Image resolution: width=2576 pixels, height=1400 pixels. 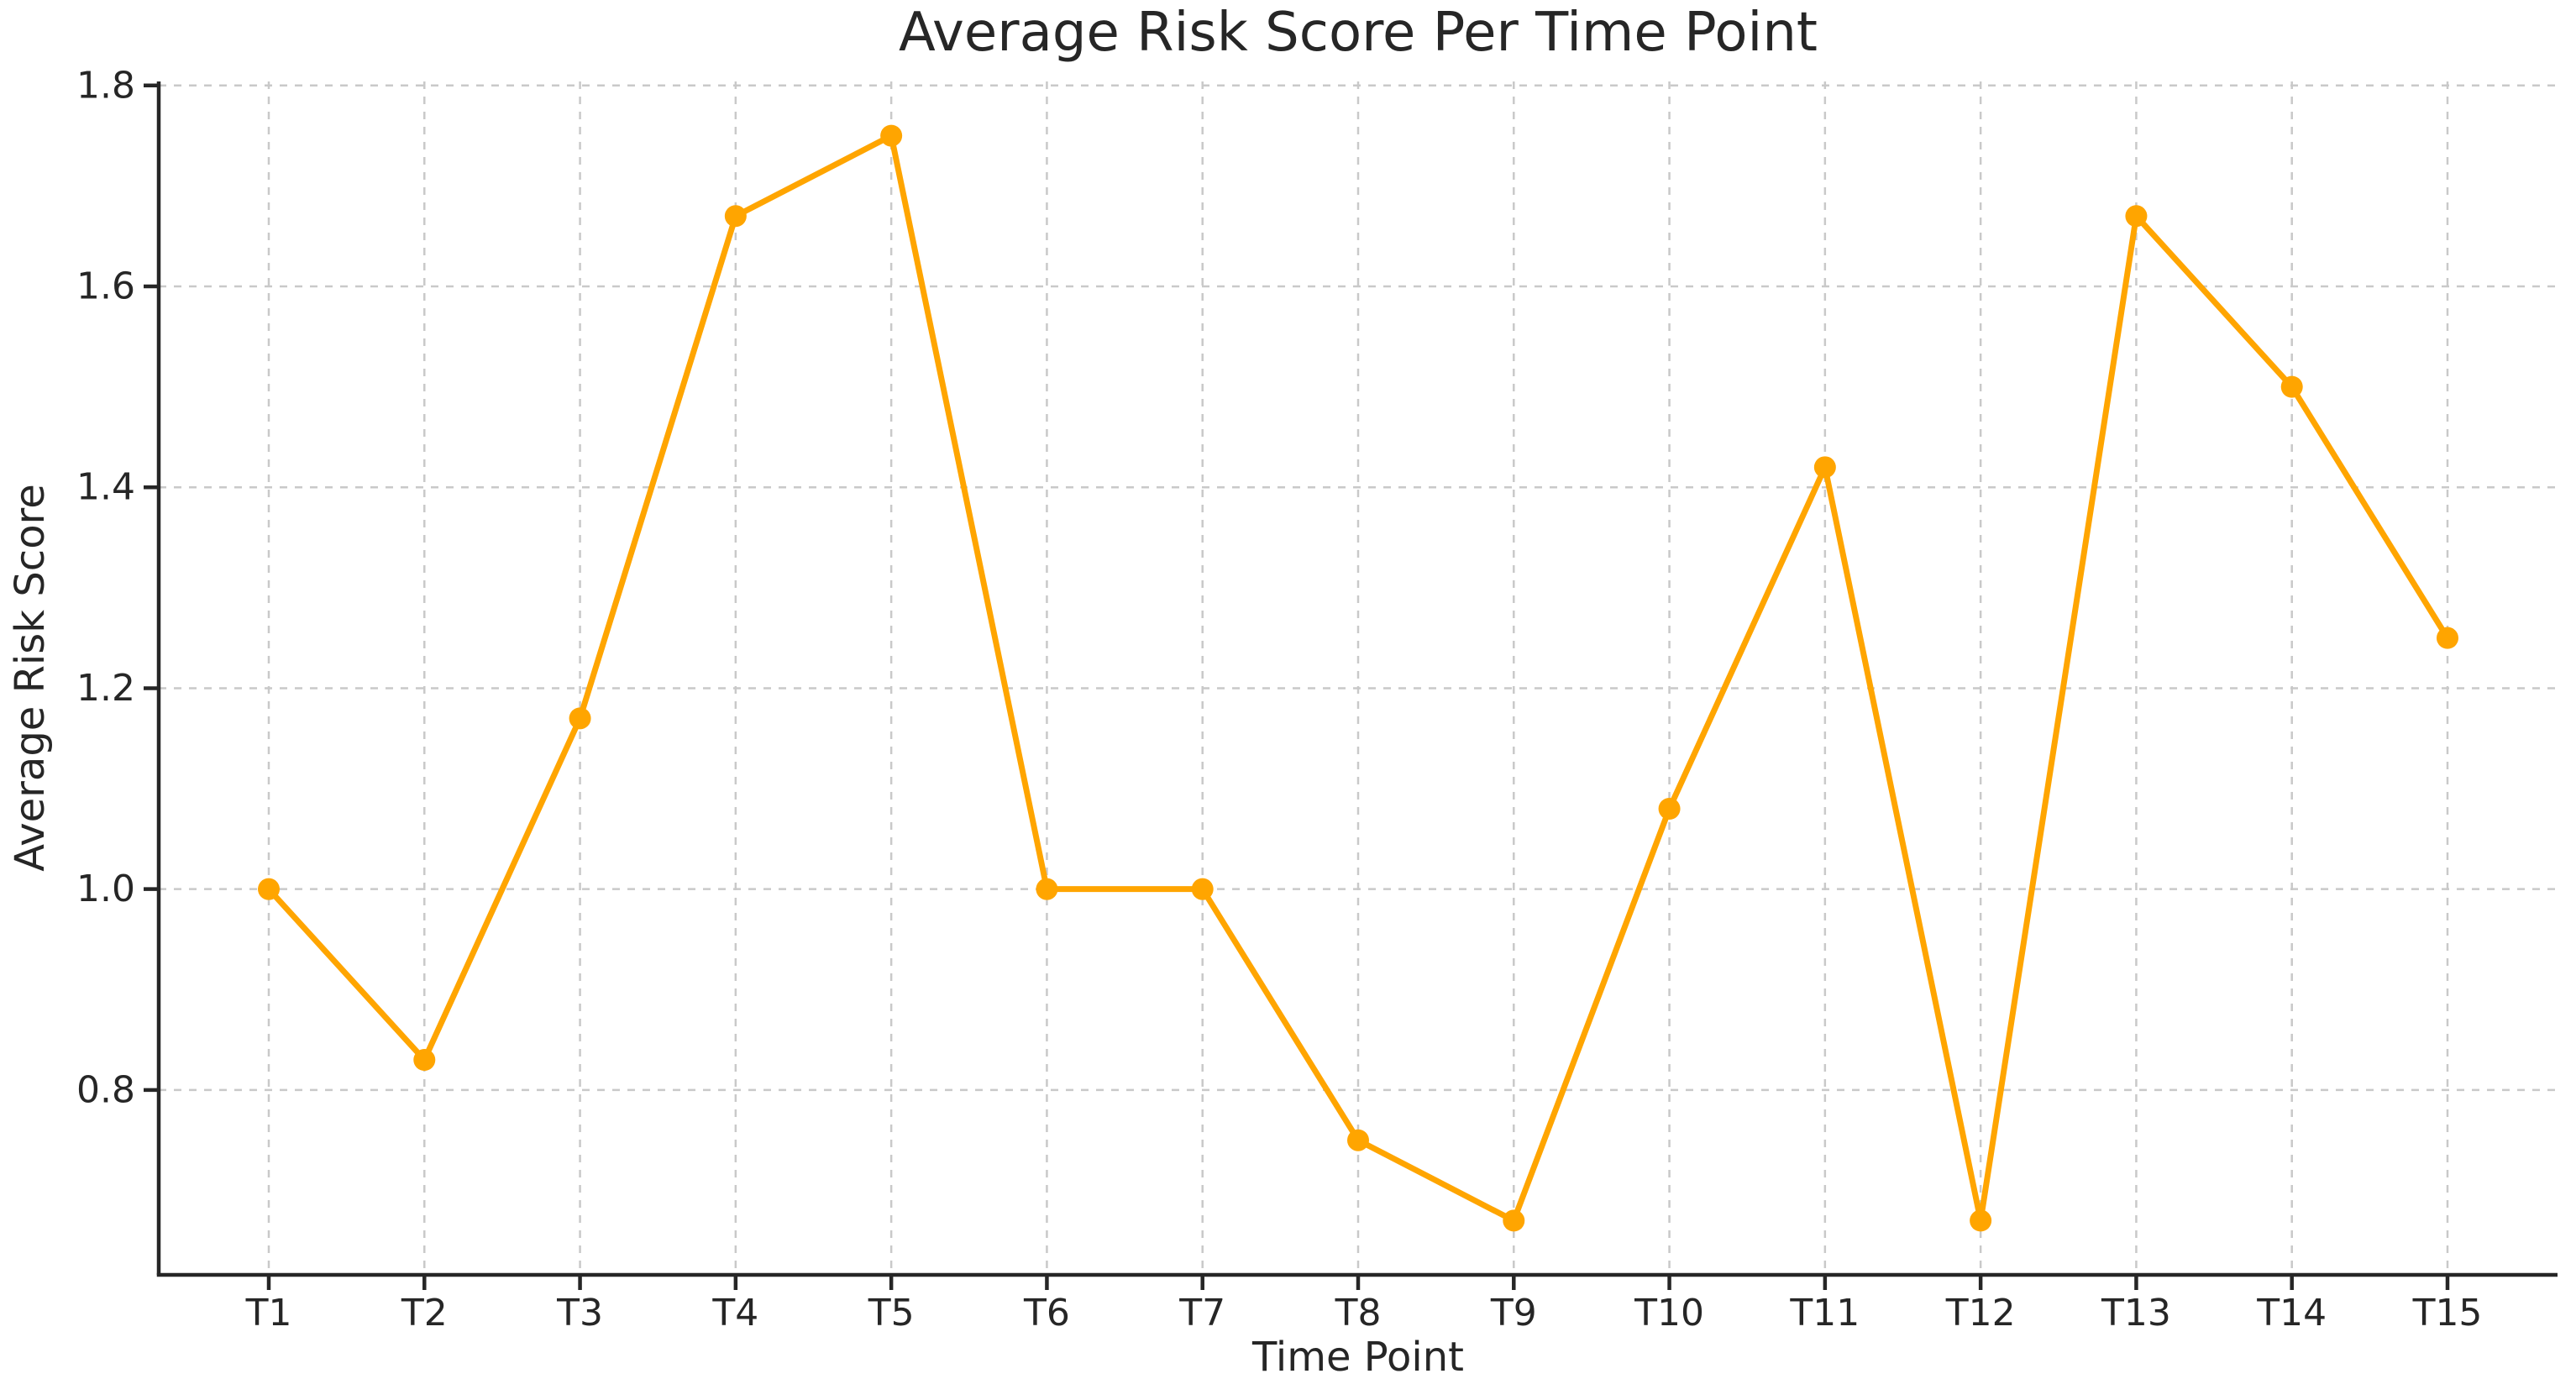 What do you see at coordinates (1669, 1313) in the screenshot?
I see `x-tick-label: T10` at bounding box center [1669, 1313].